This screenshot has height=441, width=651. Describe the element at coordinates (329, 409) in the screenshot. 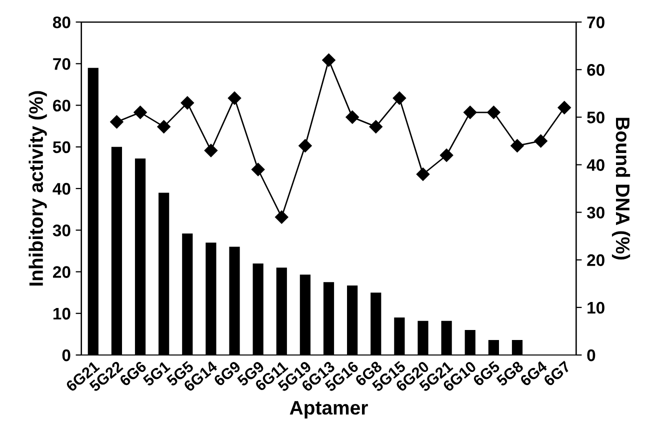

I see `x-axis-title: Aptamer` at that location.